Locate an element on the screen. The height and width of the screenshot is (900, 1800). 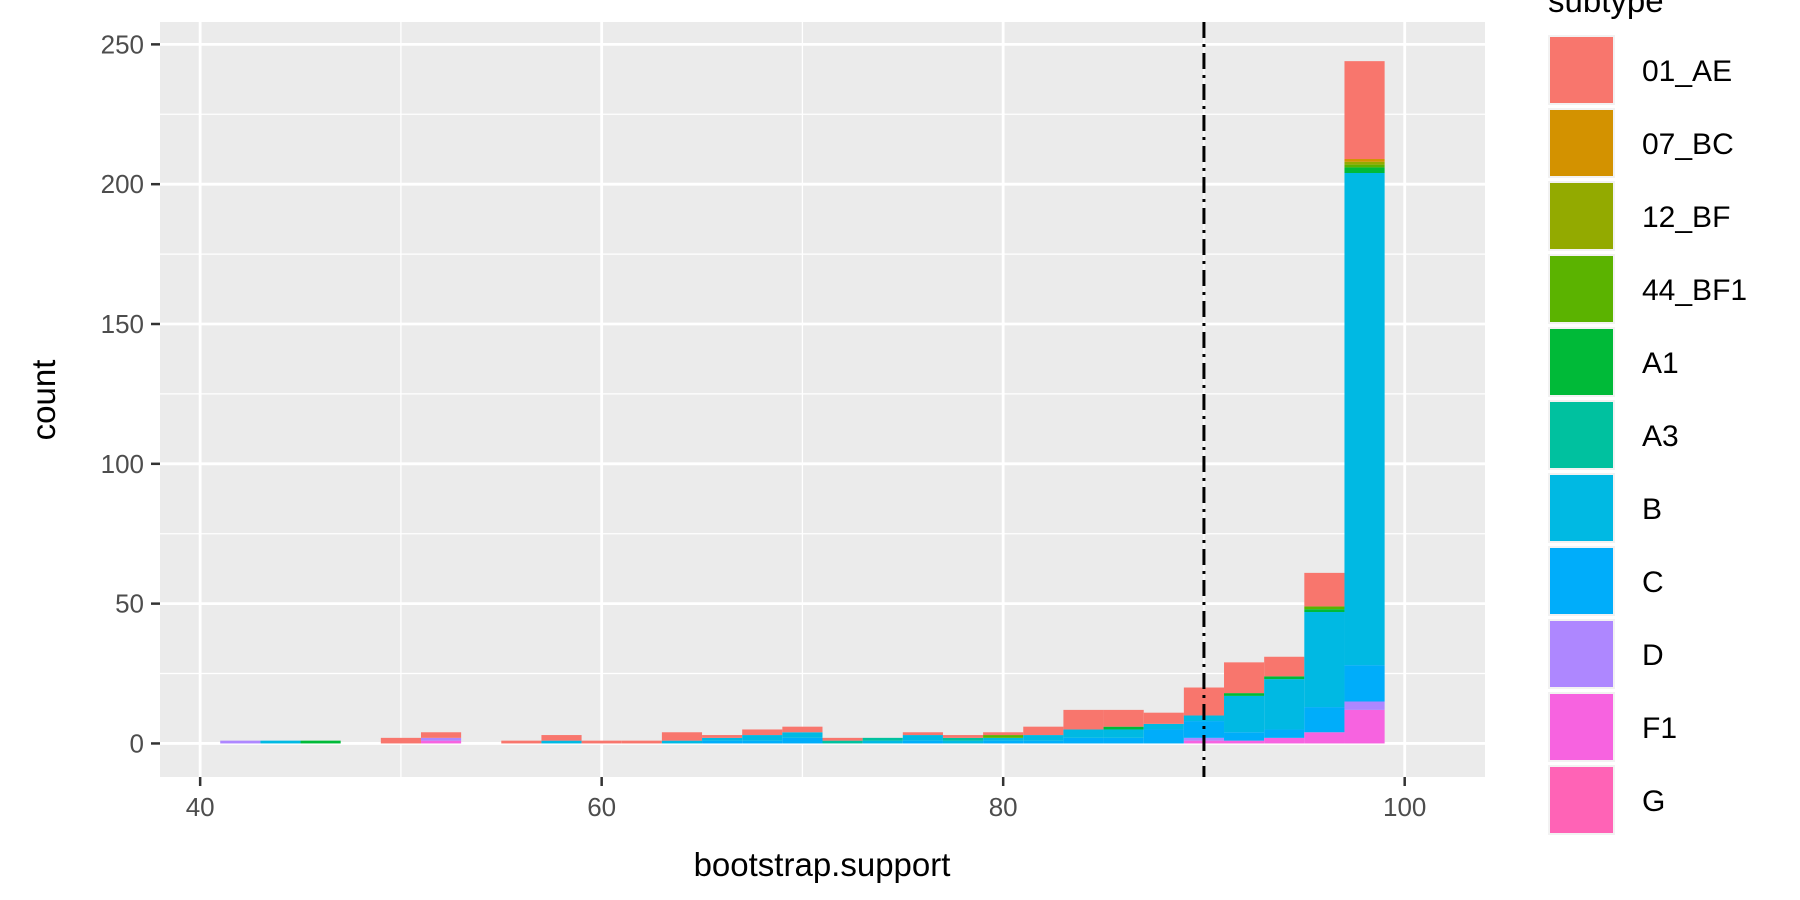
x-tick-label: 60 is located at coordinates (601, 807).